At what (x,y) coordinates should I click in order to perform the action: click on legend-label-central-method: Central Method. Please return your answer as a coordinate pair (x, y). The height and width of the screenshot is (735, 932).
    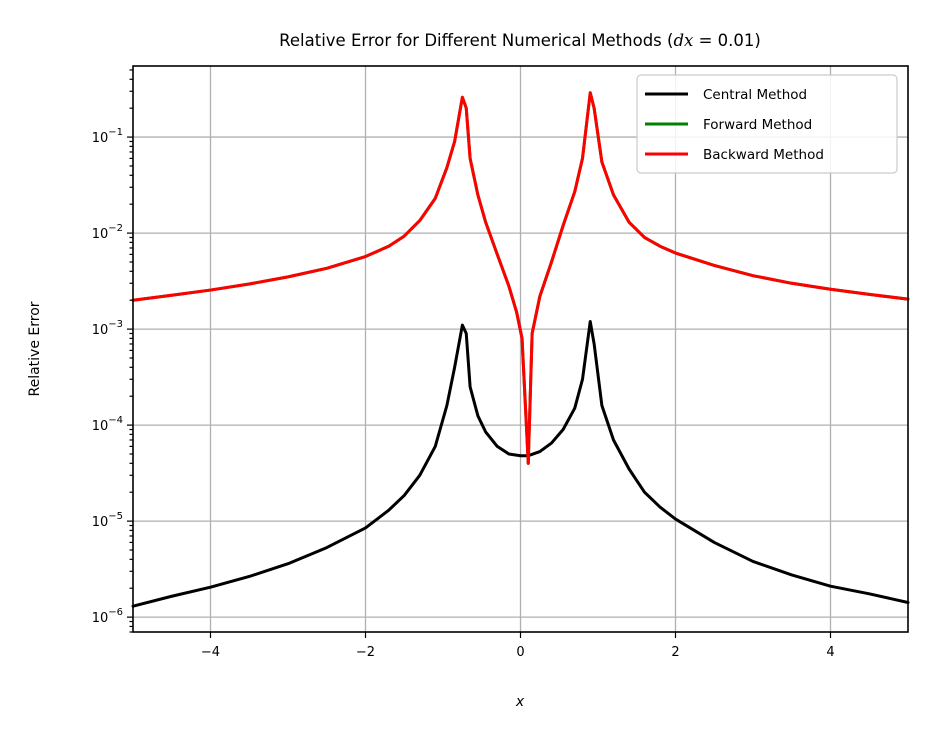
    Looking at the image, I should click on (755, 95).